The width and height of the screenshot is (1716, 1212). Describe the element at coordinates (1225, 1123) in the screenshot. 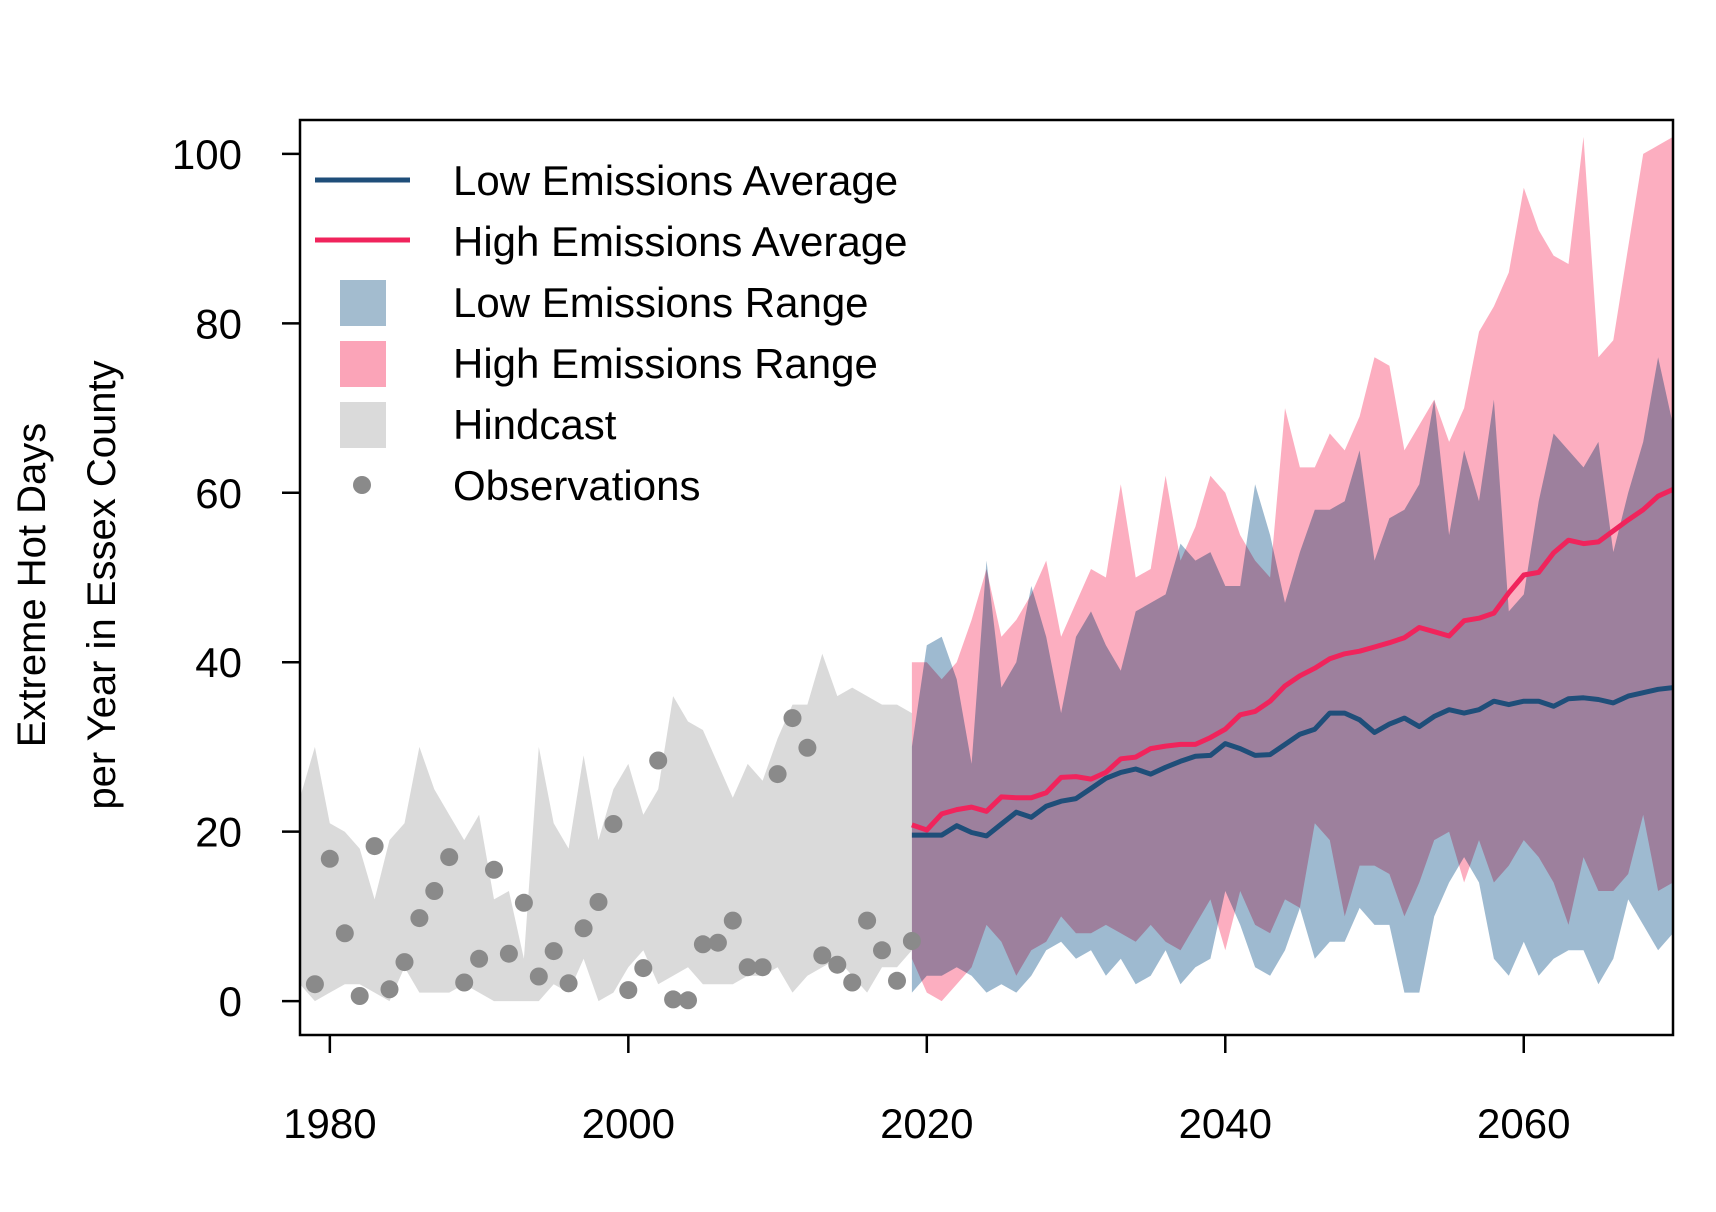

I see `x-tick-label: 2040` at that location.